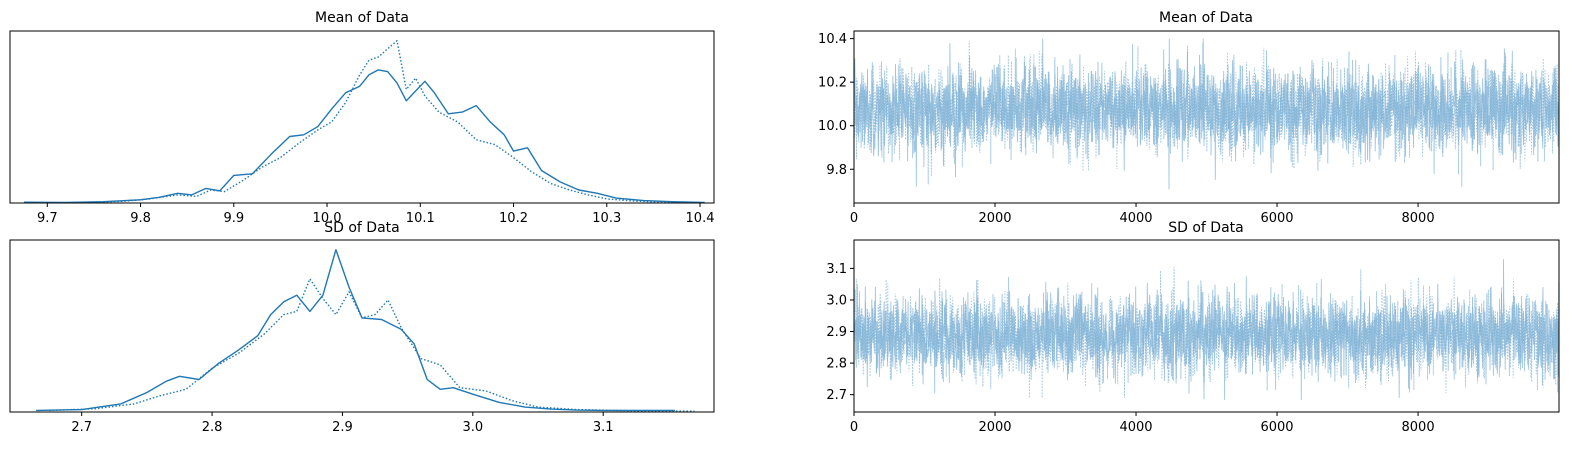 This screenshot has width=1569, height=449. What do you see at coordinates (836, 364) in the screenshot?
I see `y-tick-label: 2.8` at bounding box center [836, 364].